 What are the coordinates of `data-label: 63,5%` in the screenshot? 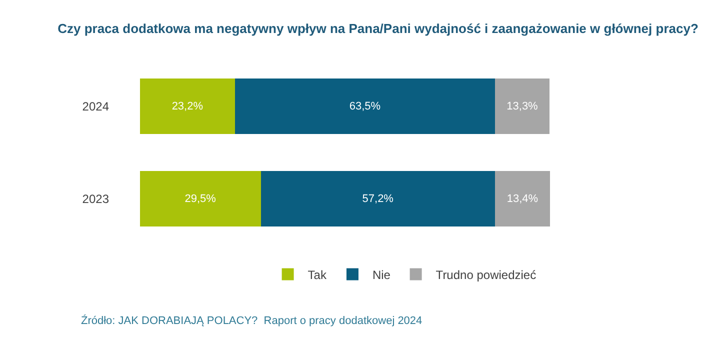 It's located at (365, 106).